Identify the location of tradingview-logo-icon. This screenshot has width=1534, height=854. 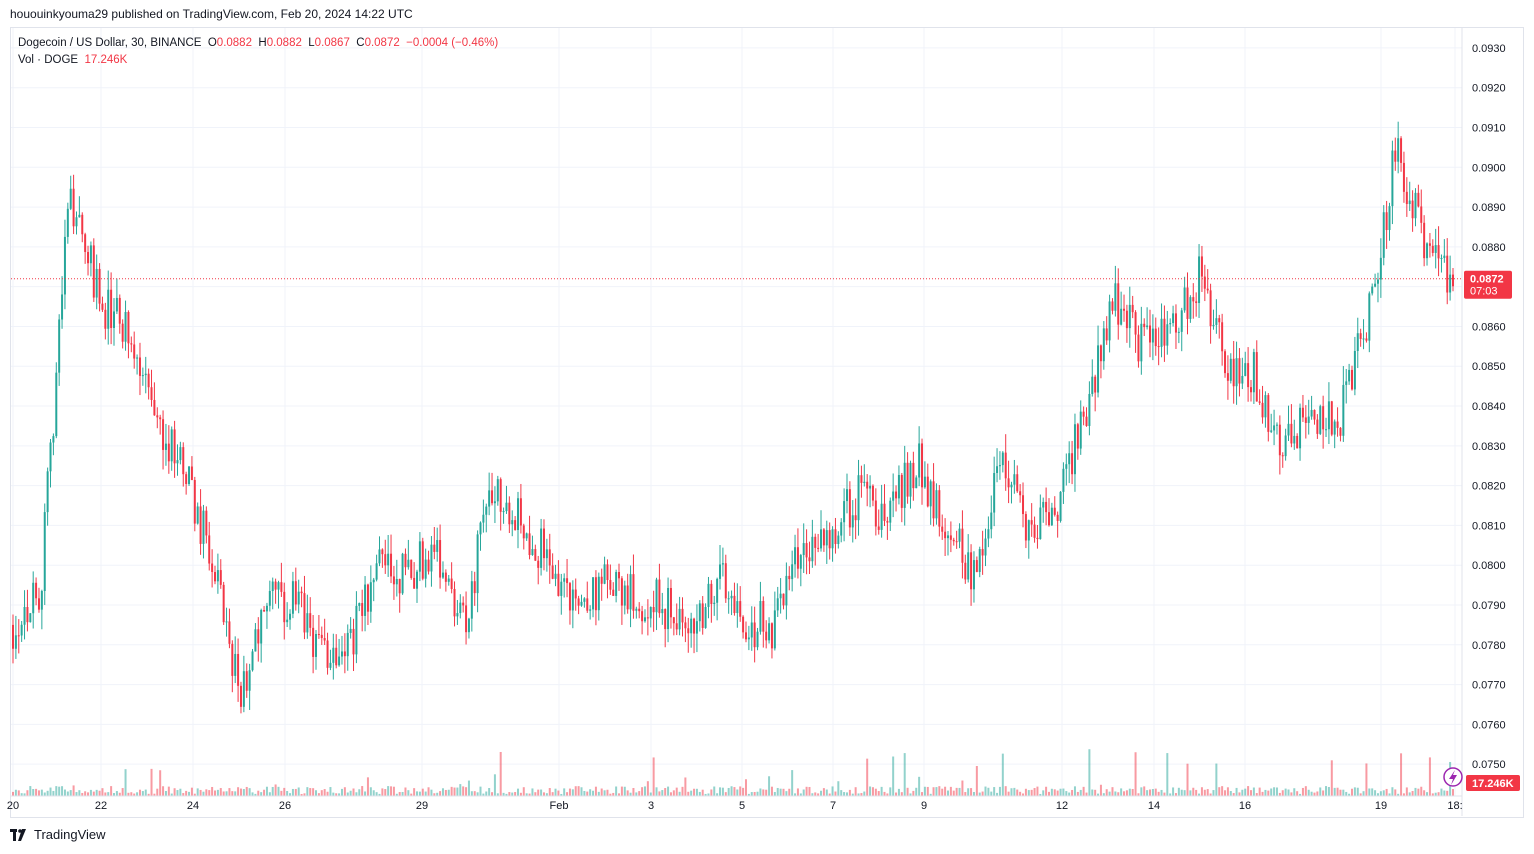
(20, 834).